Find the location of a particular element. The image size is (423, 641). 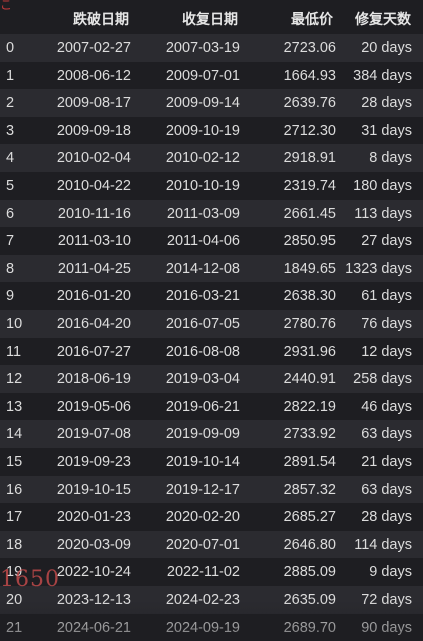

repair-days-cell: 180 days is located at coordinates (382, 186).